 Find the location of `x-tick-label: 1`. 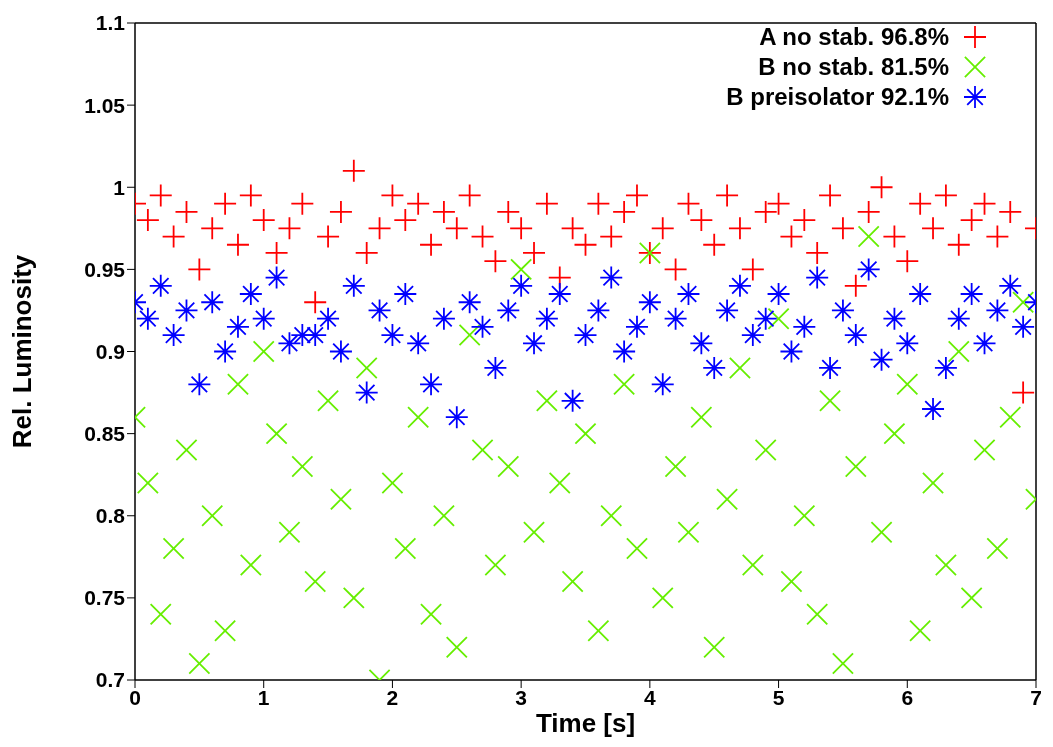

x-tick-label: 1 is located at coordinates (263, 697).